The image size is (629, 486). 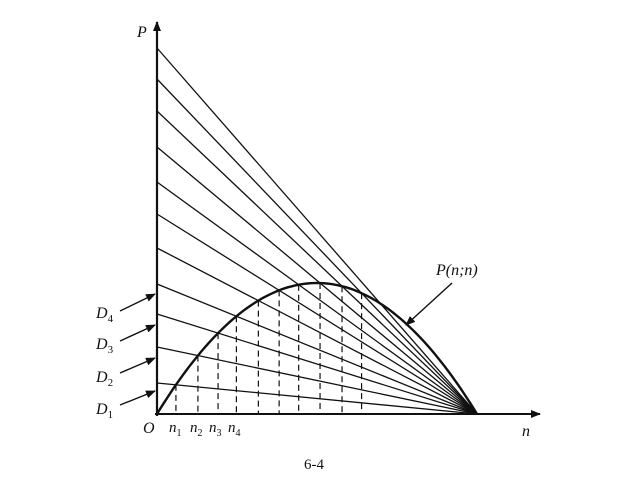 I want to click on d-labels: D1 D2 D3 D4, so click(x=125, y=357).